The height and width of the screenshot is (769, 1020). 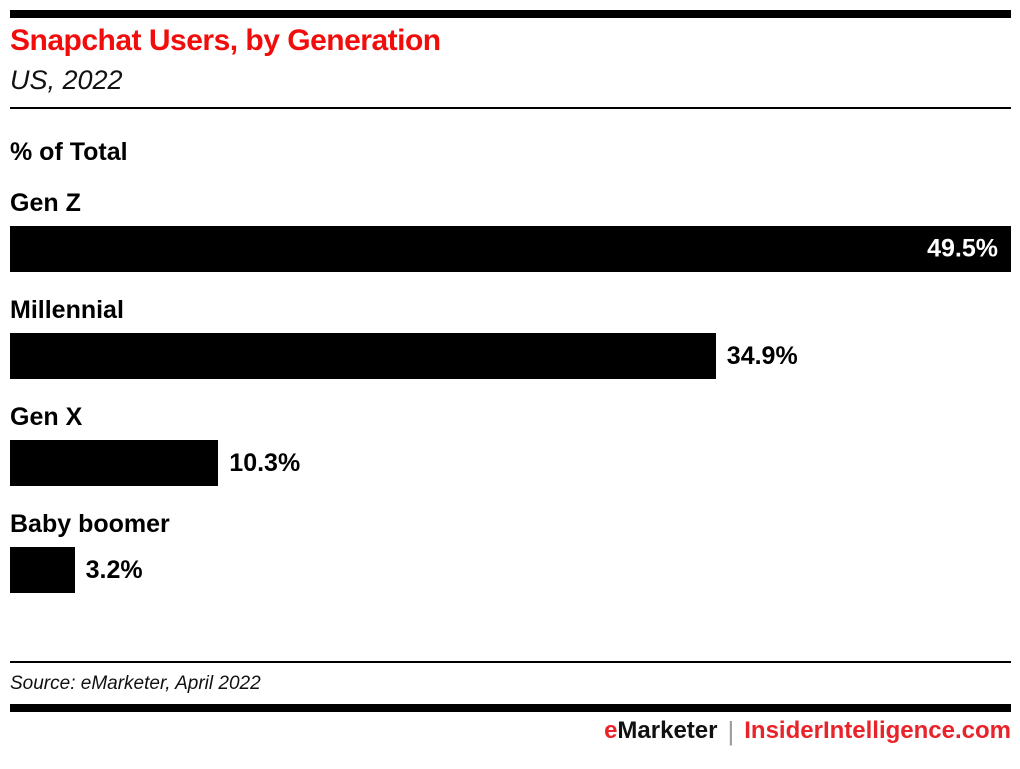 I want to click on source-note: Source: eMarketer, April 2022, so click(x=135, y=683).